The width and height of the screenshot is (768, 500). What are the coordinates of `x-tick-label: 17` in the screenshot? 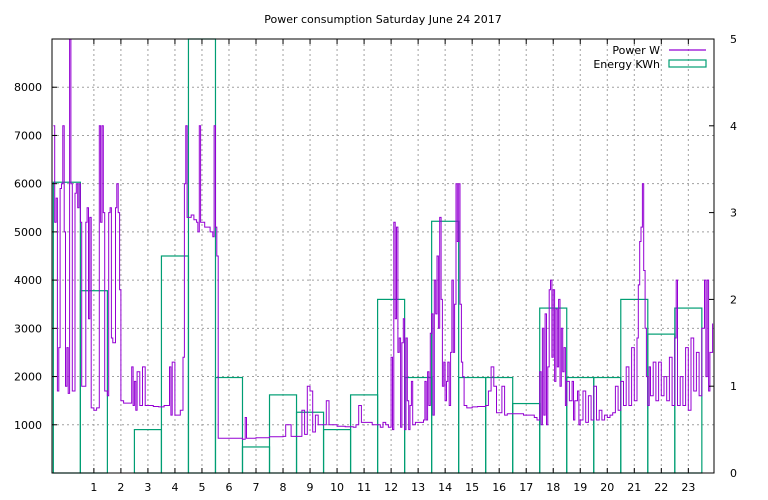 It's located at (526, 487).